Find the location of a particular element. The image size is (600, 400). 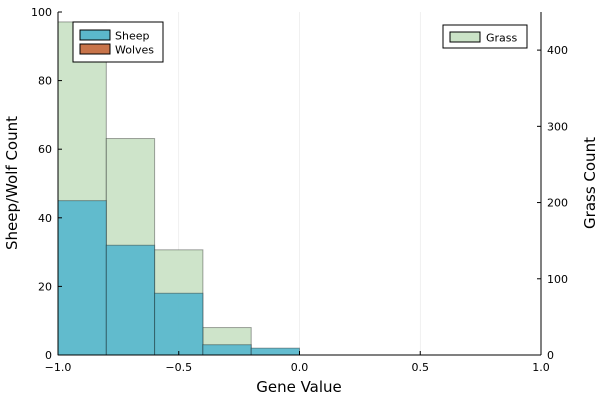

legend-grass-label: Grass is located at coordinates (502, 38).